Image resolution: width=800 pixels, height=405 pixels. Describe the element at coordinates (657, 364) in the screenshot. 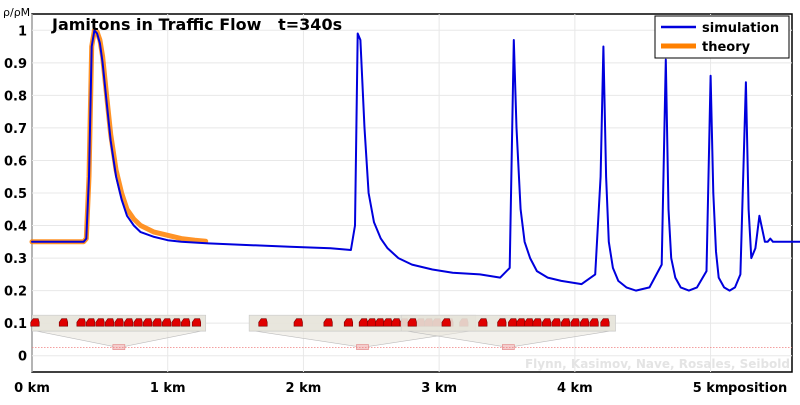

I see `attribution: Flynn, Kasimov, Nave, Rosales, Seibold` at that location.